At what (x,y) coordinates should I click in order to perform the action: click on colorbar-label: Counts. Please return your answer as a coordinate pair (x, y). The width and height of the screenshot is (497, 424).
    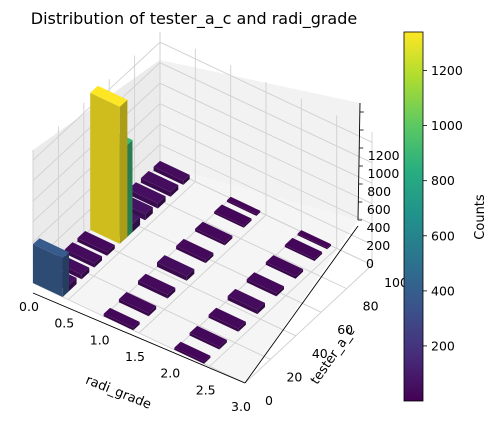
    Looking at the image, I should click on (480, 217).